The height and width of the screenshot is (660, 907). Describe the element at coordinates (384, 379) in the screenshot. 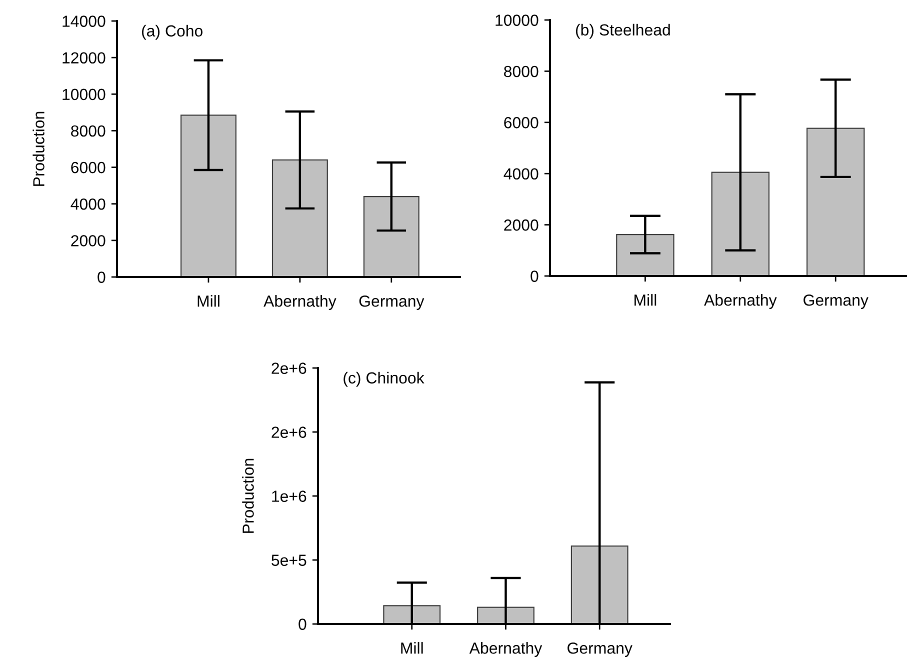

I see `chart-title: (c) Chinook` at that location.